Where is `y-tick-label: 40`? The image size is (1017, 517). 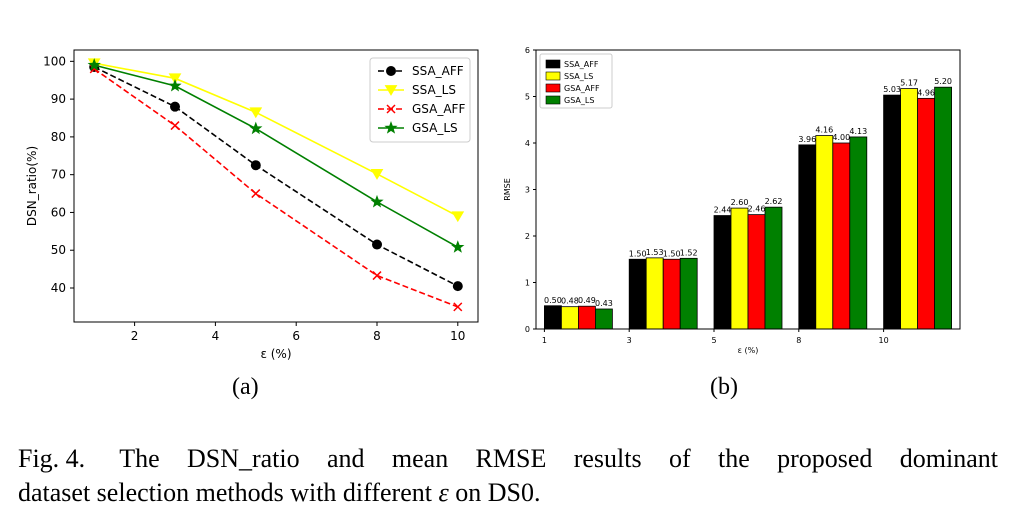
y-tick-label: 40 is located at coordinates (58, 288).